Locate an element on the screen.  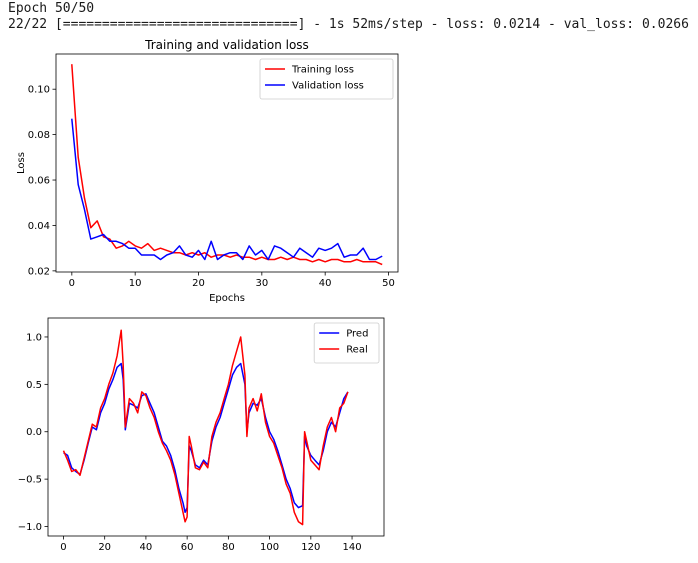
chart2-legend-label: Real is located at coordinates (357, 350).